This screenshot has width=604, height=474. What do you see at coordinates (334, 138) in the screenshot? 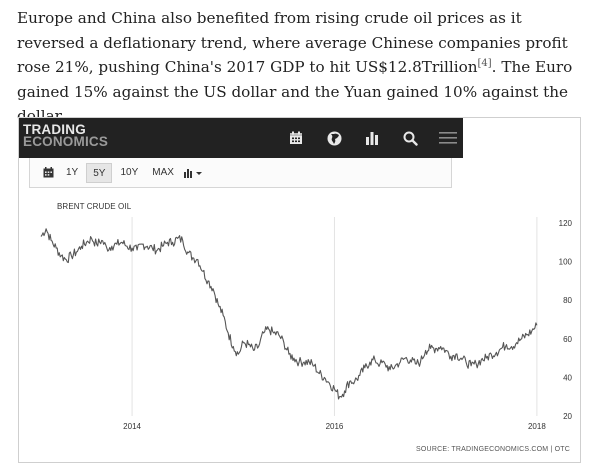
I see `globe-icon` at bounding box center [334, 138].